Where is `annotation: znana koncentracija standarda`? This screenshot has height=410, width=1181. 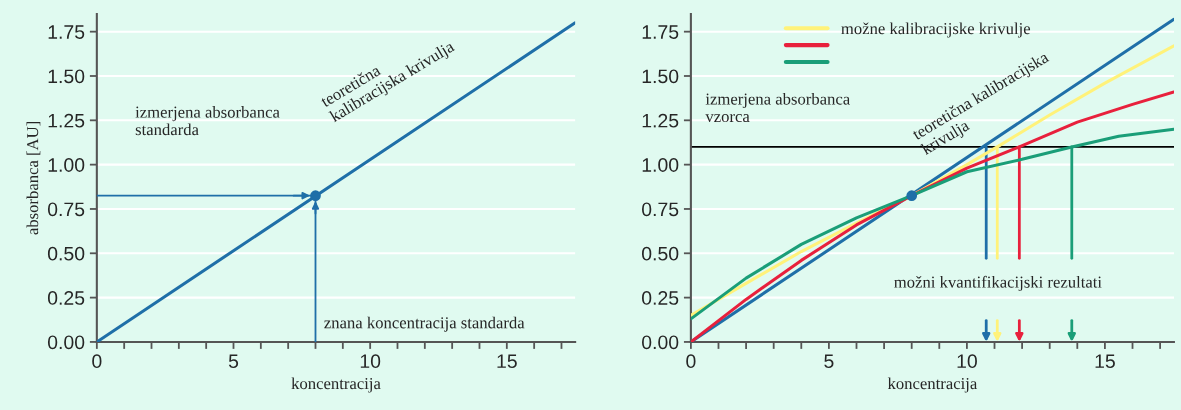
annotation: znana koncentracija standarda is located at coordinates (424, 324).